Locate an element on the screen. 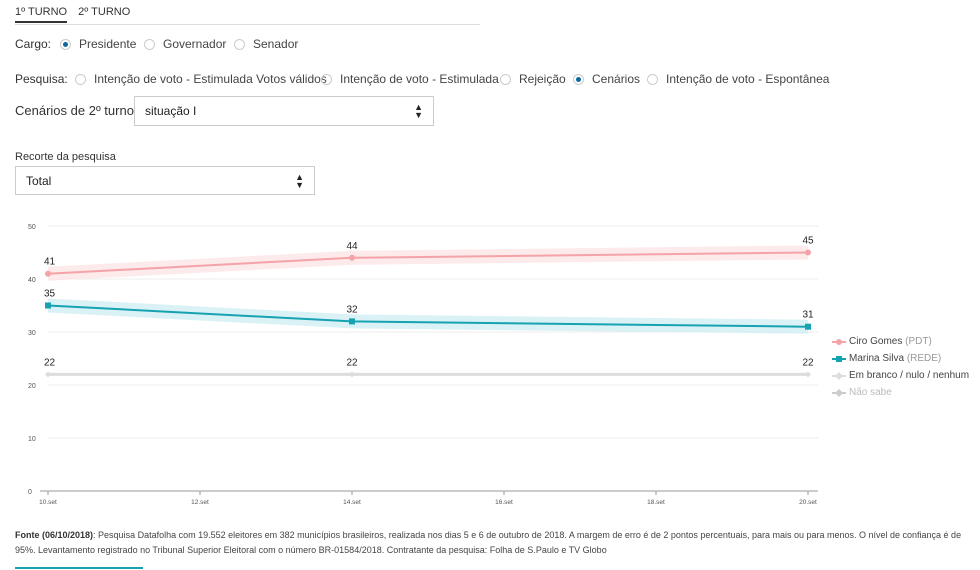  round-tabs: 1º TURNO 2º TURNO is located at coordinates (247, 15).